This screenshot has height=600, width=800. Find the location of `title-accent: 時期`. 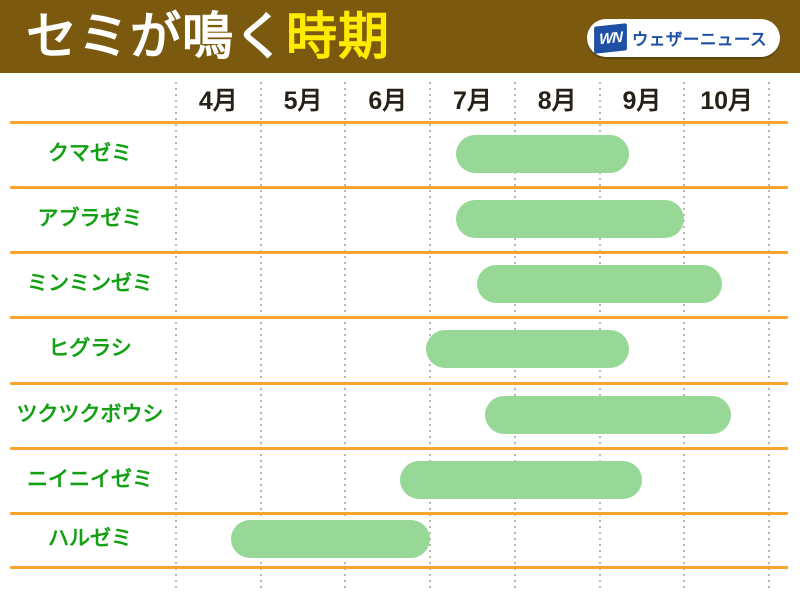

title-accent: 時期 is located at coordinates (338, 36).